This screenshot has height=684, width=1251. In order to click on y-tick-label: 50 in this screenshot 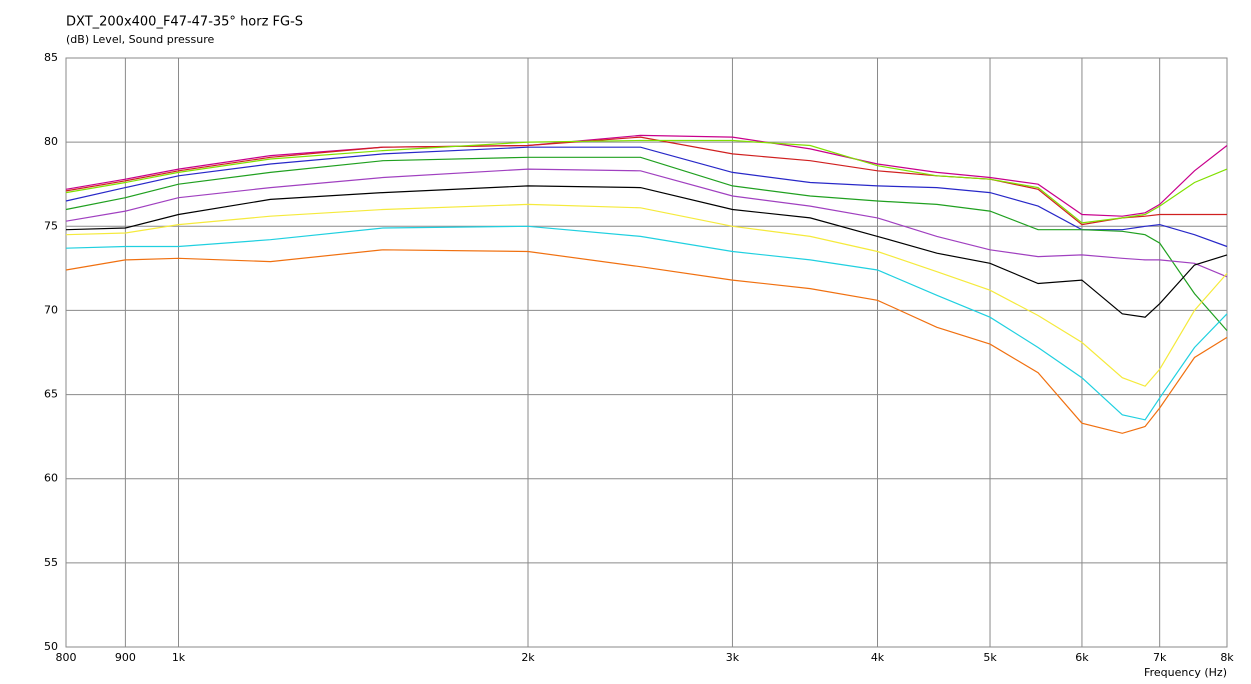, I will do `click(51, 646)`.